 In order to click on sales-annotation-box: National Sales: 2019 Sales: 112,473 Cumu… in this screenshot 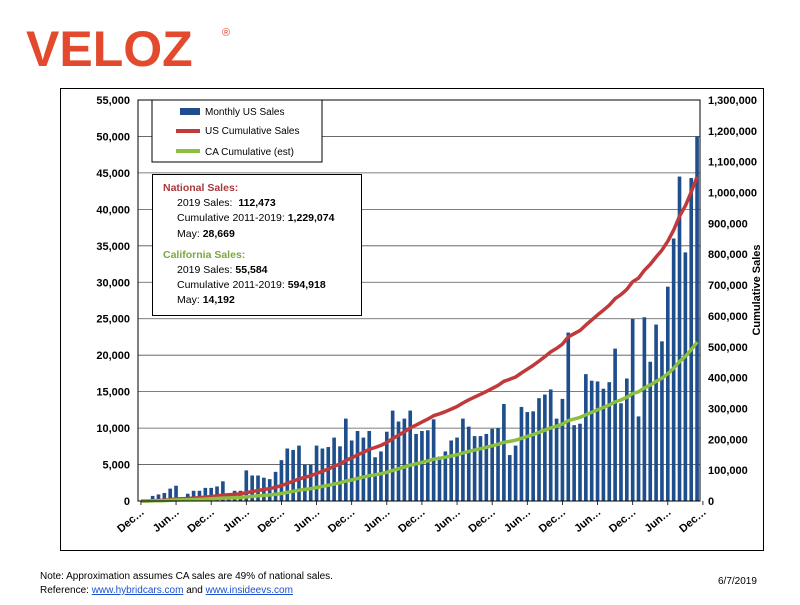, I will do `click(257, 245)`.